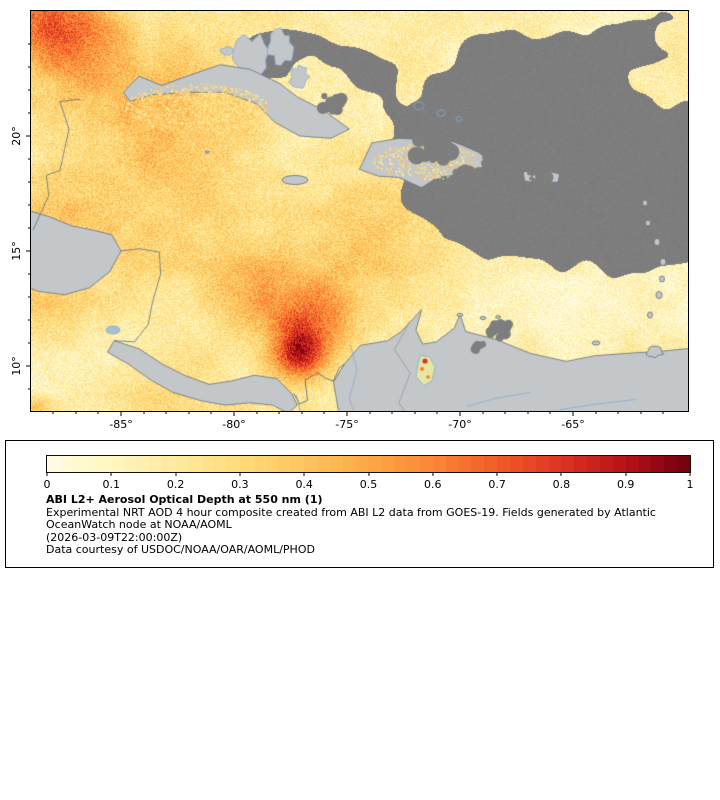  I want to click on legend-description-line2: OceanWatch node at NOAA/AOML, so click(139, 524).